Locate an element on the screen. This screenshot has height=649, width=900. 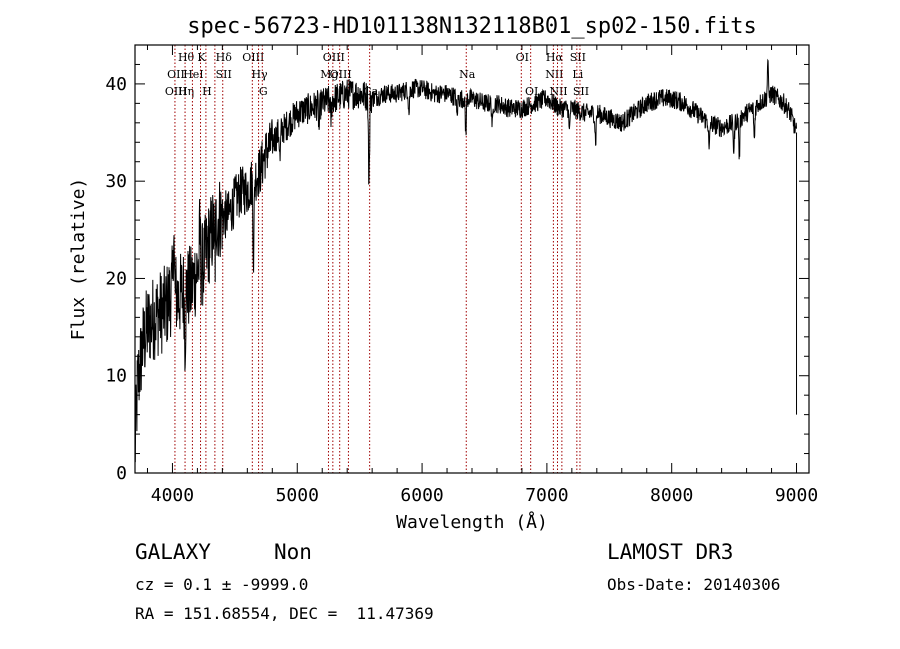
line-label: OII is located at coordinates (176, 74).